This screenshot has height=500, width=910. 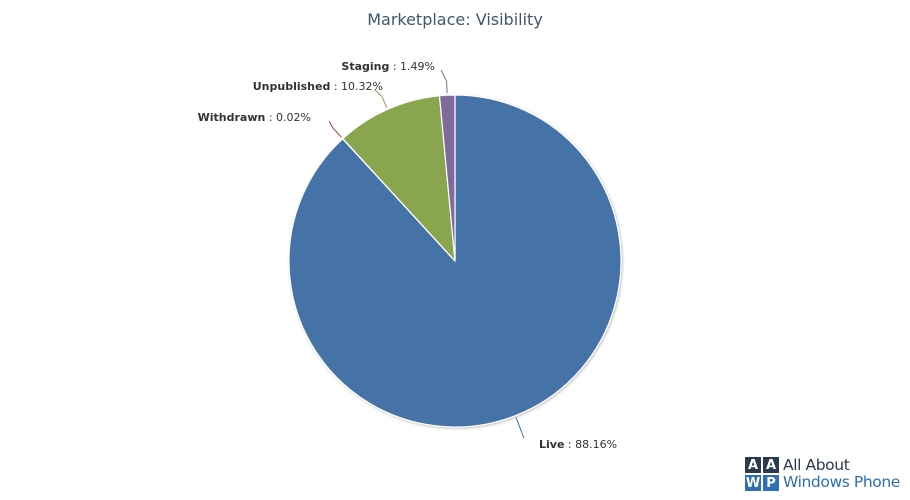 I want to click on connector-unpublished, so click(x=381, y=98).